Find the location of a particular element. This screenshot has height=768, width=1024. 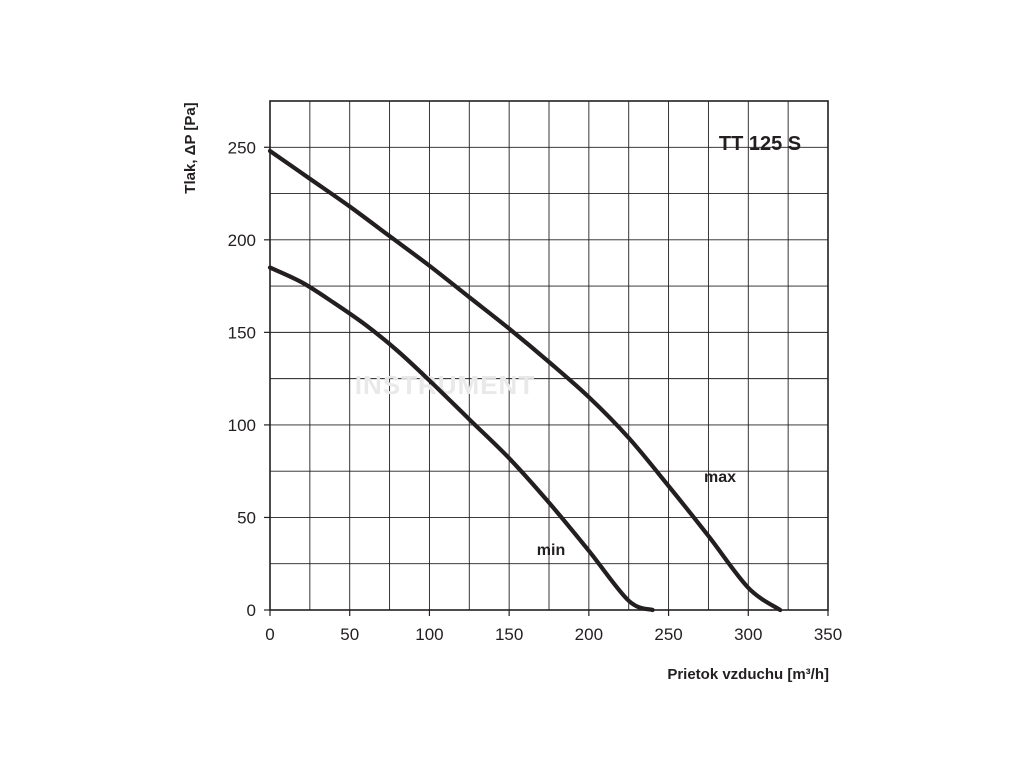

y-tick-label: 100 is located at coordinates (242, 425).